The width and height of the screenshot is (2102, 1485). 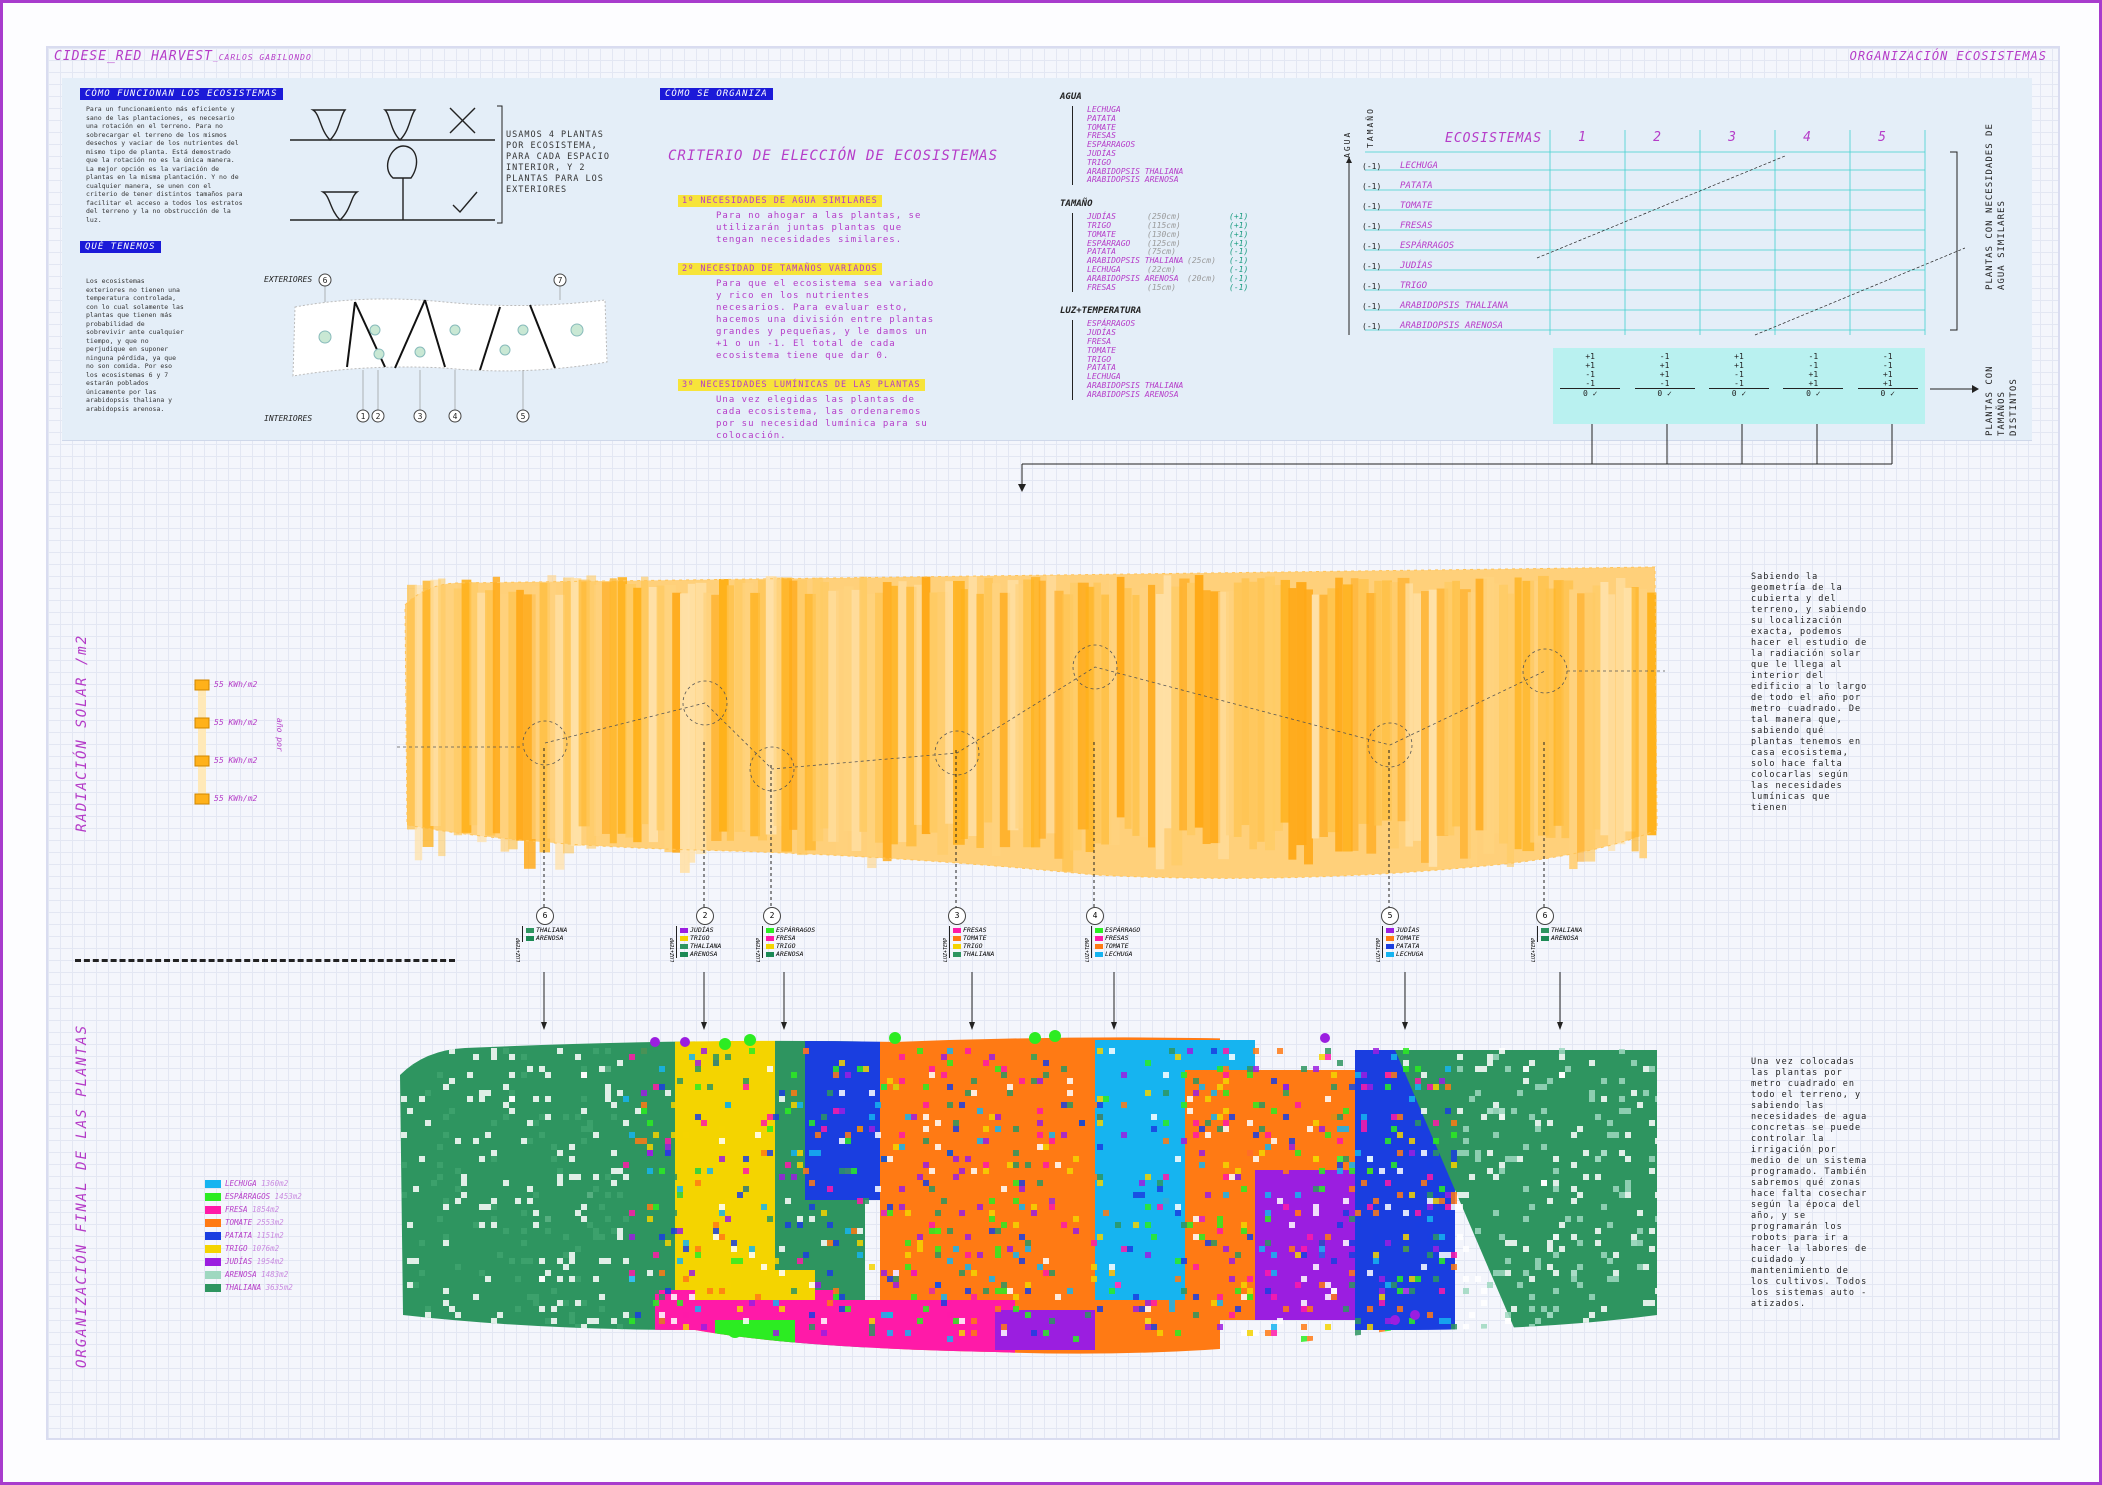 What do you see at coordinates (253, 1261) in the screenshot?
I see `legend-item: JUDÍAS 1954m2` at bounding box center [253, 1261].